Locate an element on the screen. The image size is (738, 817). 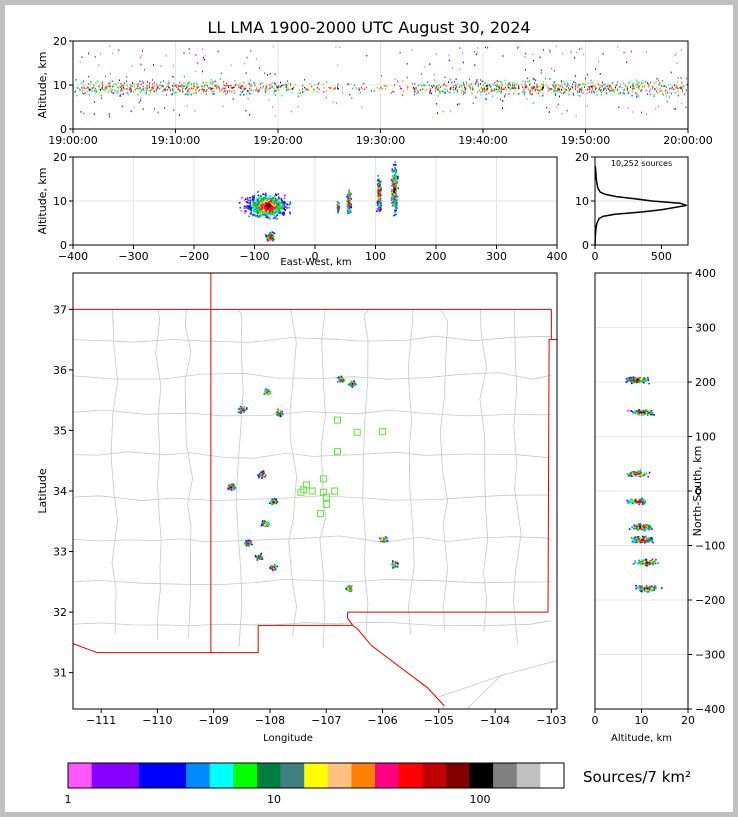
altitude-histogram-ytick-label: 0 is located at coordinates (585, 245).